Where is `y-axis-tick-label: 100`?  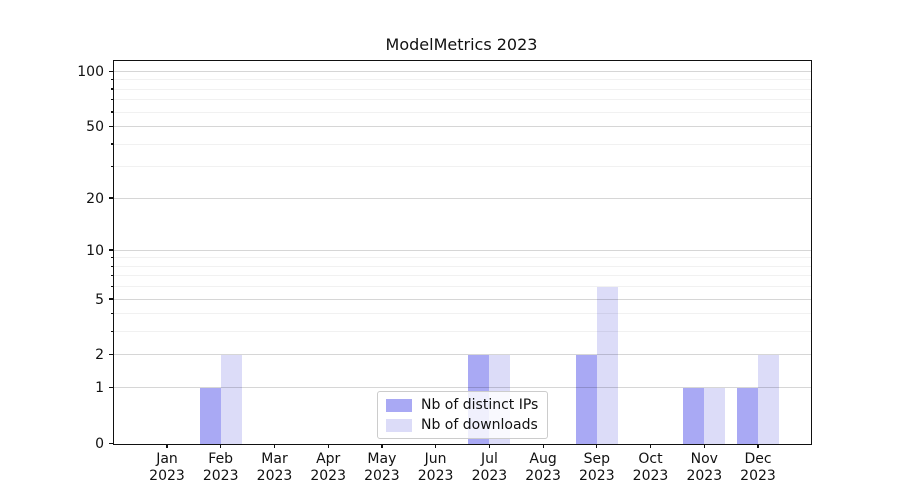
y-axis-tick-label: 100 is located at coordinates (90, 71).